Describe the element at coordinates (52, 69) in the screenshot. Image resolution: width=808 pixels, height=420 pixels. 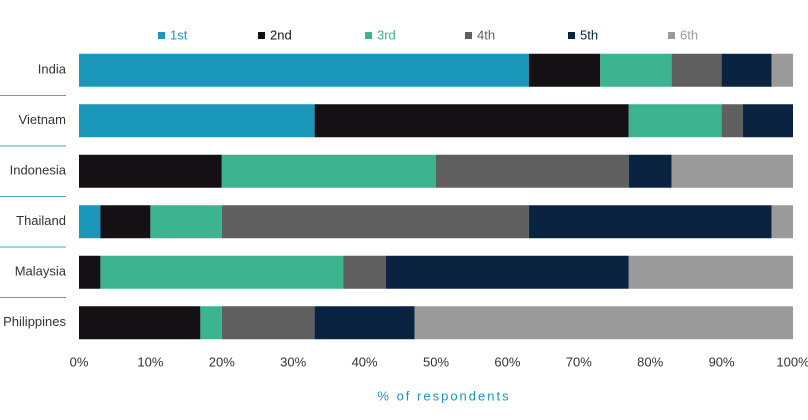
I see `y-tick-label: India` at that location.